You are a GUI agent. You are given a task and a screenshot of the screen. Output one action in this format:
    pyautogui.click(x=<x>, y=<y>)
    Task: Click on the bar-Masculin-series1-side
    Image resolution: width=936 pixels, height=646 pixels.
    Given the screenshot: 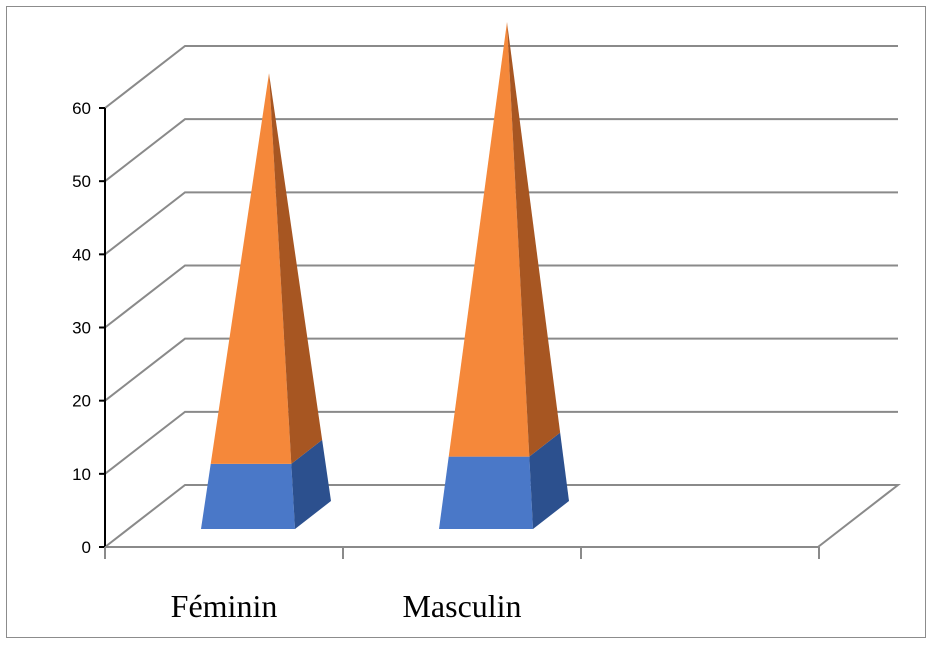 What is the action you would take?
    pyautogui.click(x=549, y=480)
    